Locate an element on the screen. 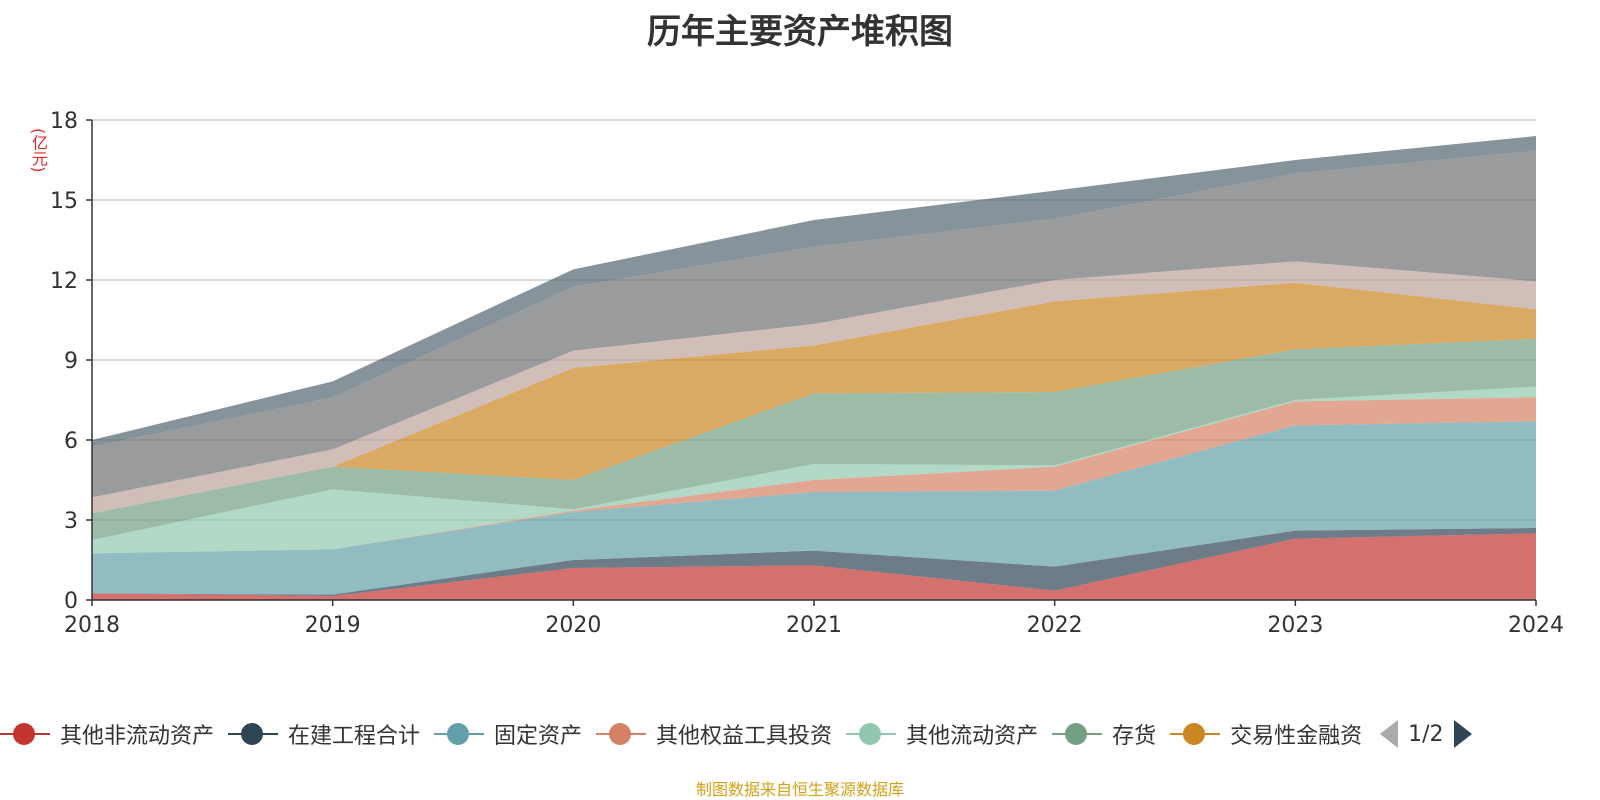  y-axis-unit-label: (亿元) is located at coordinates (38, 150).